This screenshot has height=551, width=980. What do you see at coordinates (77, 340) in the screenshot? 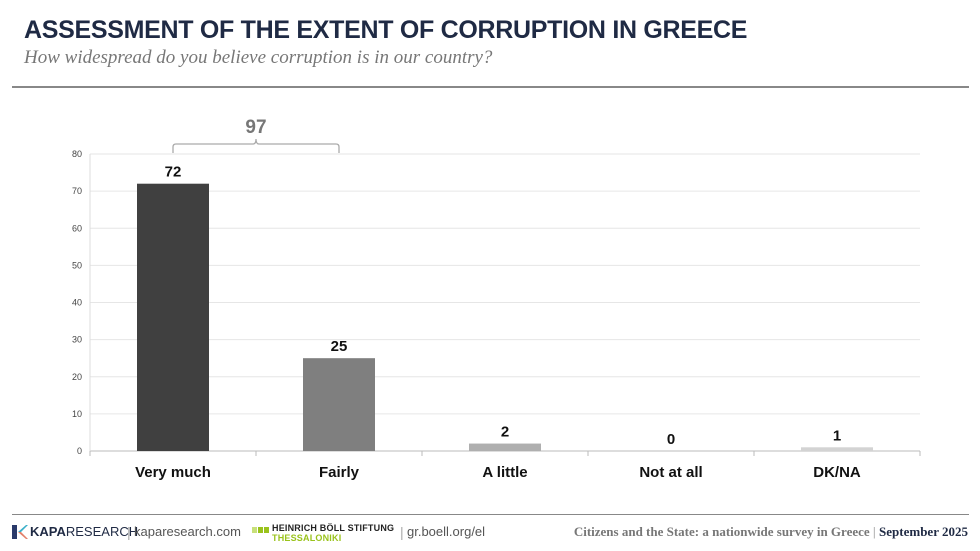
I see `y-tick-label: 30` at bounding box center [77, 340].